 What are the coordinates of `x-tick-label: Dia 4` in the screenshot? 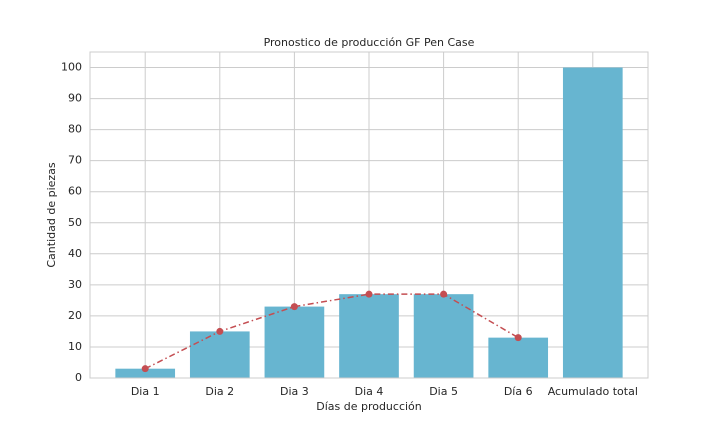 It's located at (369, 391).